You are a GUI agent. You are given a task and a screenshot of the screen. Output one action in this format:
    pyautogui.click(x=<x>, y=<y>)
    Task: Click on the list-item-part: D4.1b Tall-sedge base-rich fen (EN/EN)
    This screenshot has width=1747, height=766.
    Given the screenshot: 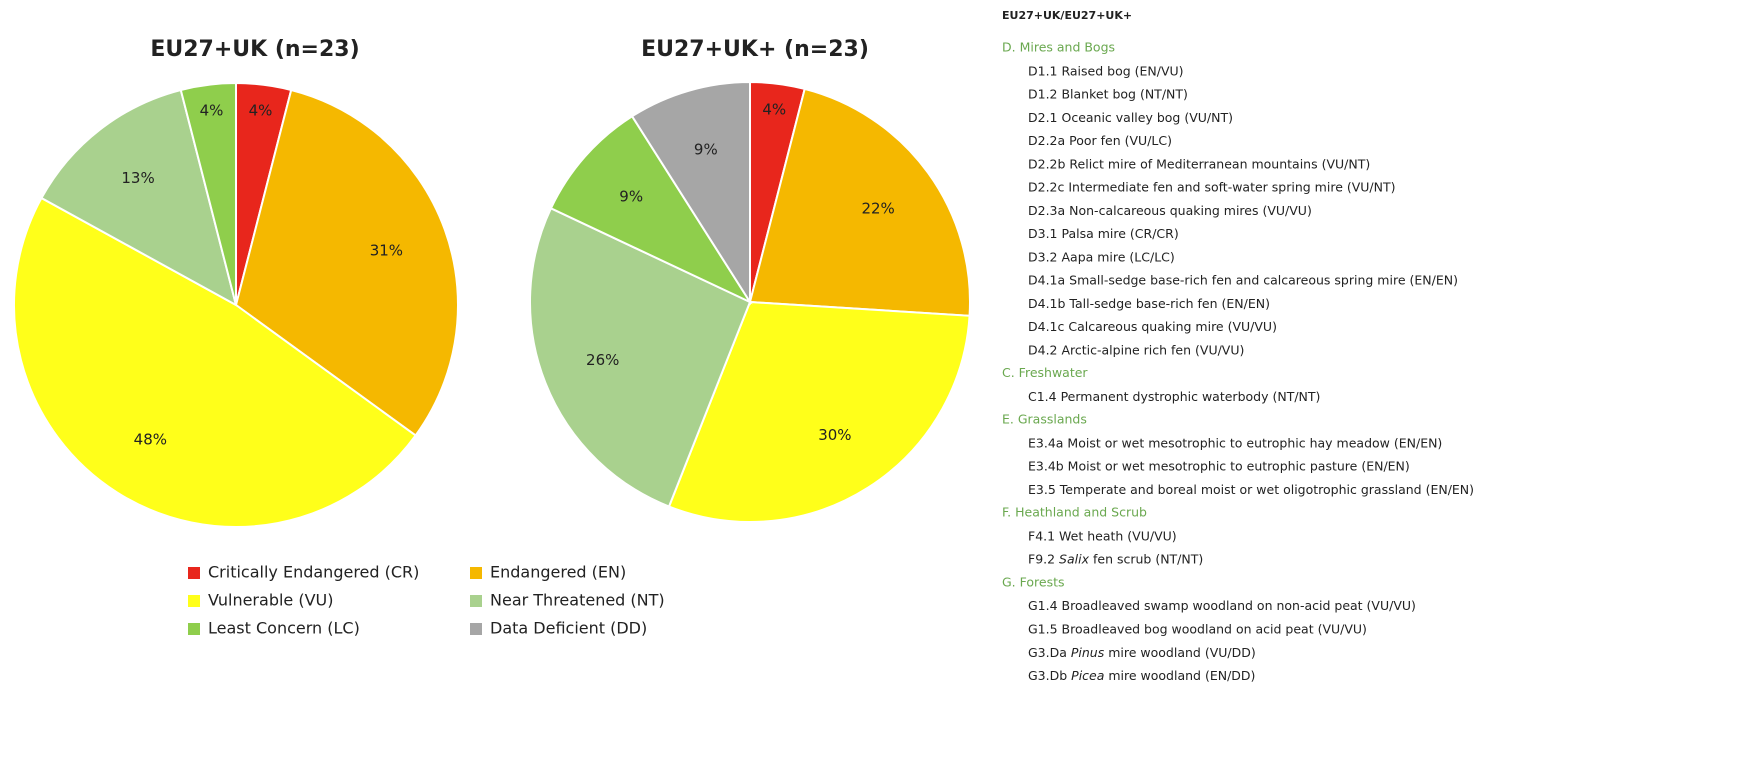 What is the action you would take?
    pyautogui.click(x=1149, y=302)
    